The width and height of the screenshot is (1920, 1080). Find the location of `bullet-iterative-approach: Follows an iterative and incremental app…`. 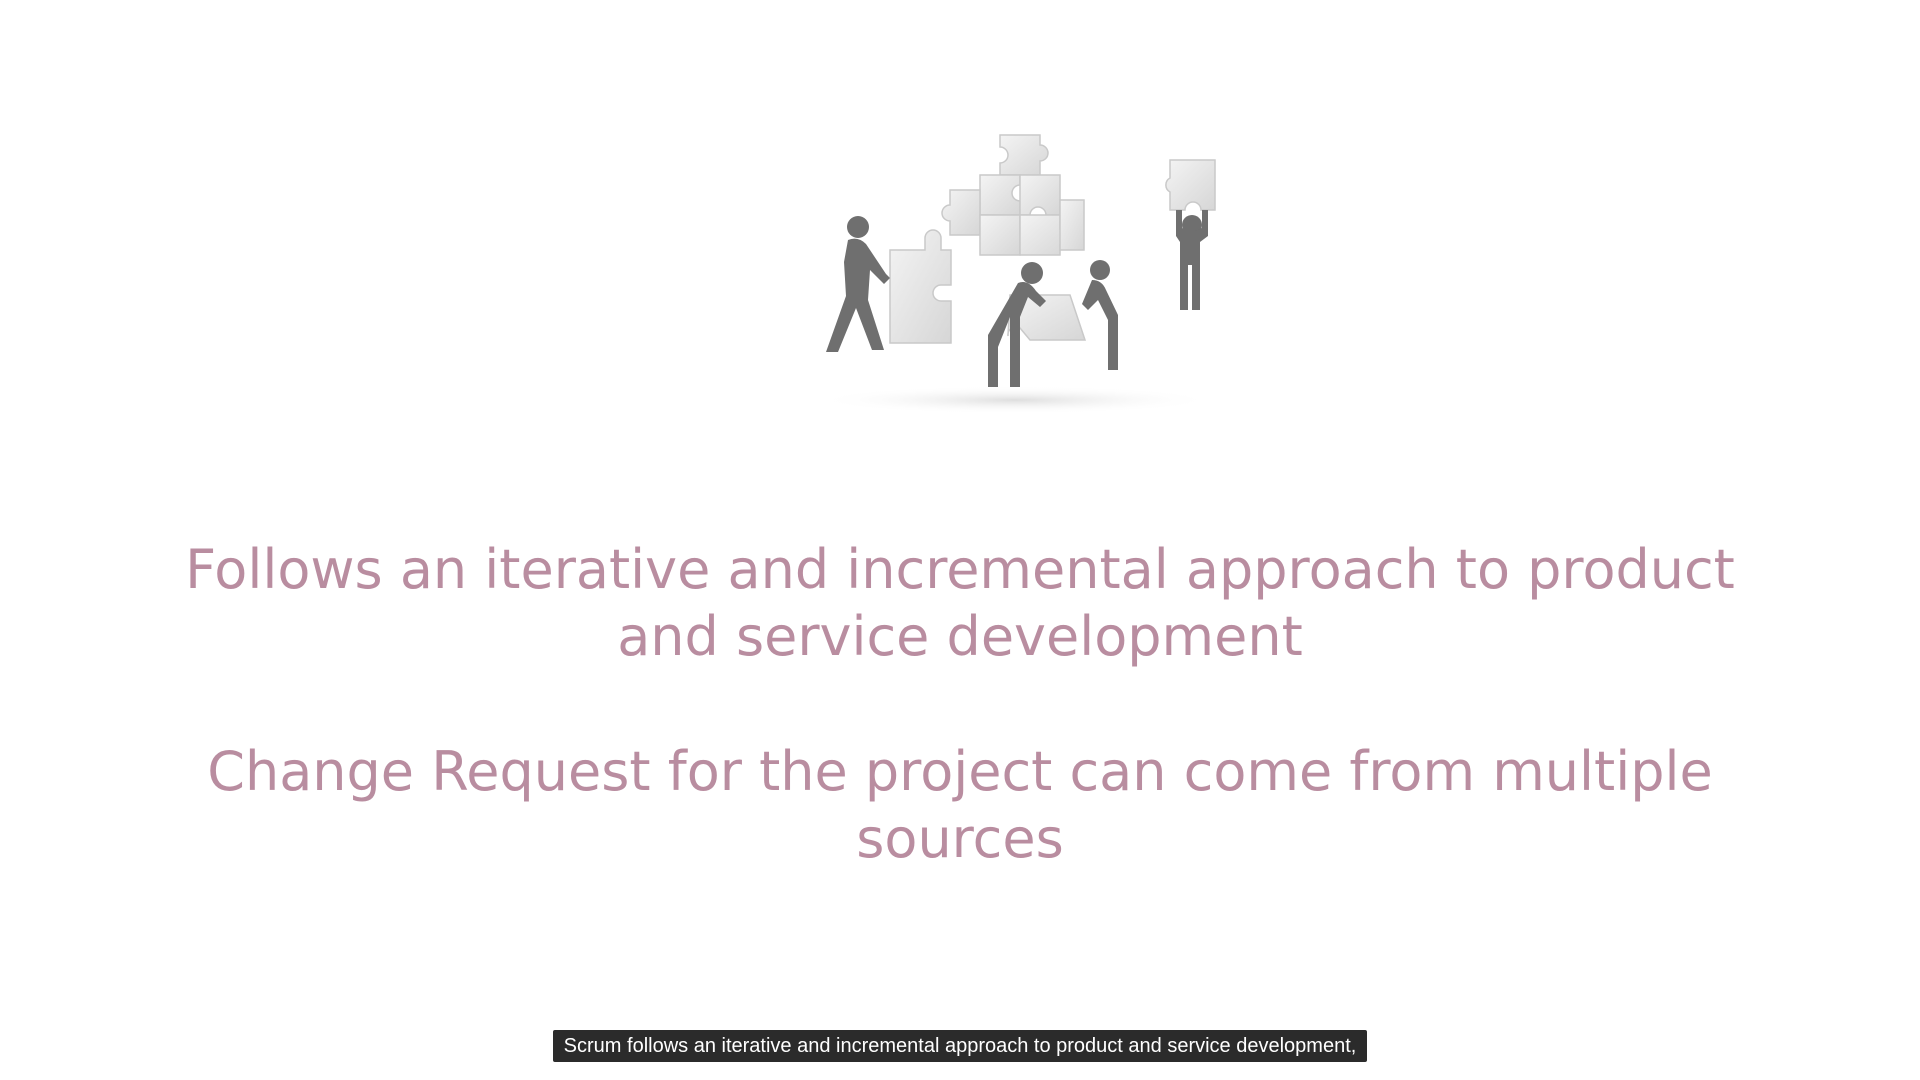

bullet-iterative-approach: Follows an iterative and incremental app… is located at coordinates (960, 603).